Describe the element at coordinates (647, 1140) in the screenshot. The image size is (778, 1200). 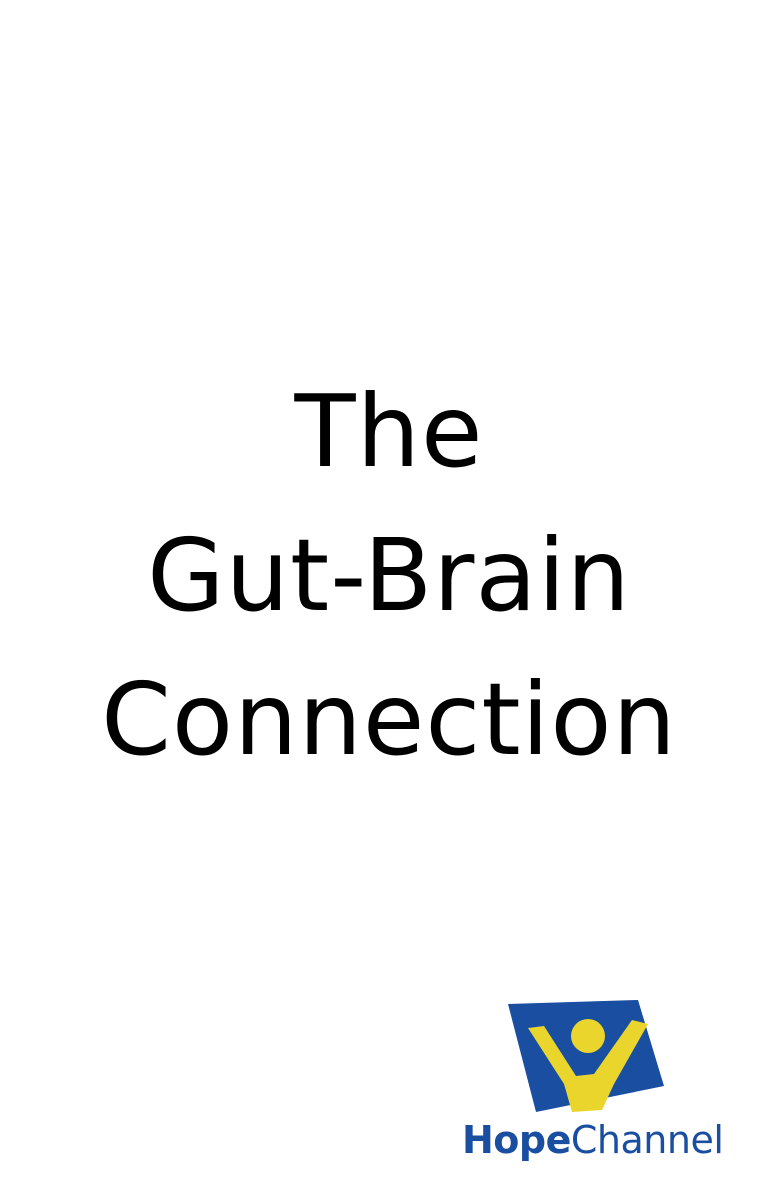
I see `wordmark-channel: Channel` at that location.